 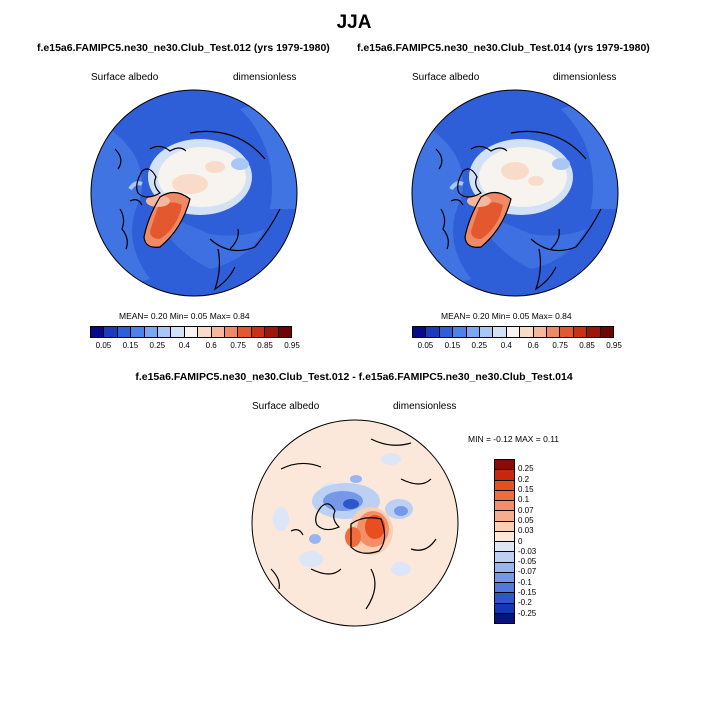 I want to click on panel-1-colorbar, so click(x=191, y=332).